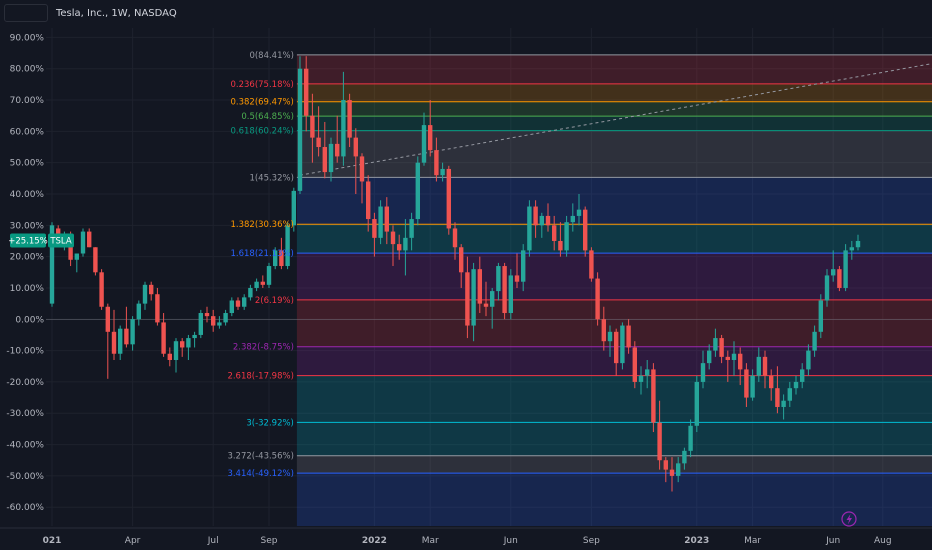 Image resolution: width=932 pixels, height=550 pixels. I want to click on fib-label-10: 2.618(-17.98%), so click(260, 377).